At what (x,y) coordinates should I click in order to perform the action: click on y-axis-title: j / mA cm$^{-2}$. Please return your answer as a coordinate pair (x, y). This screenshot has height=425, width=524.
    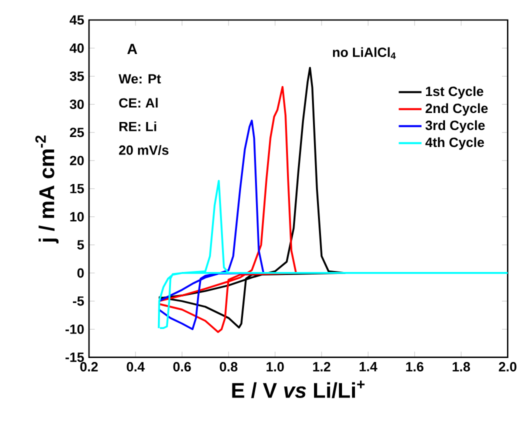
    Looking at the image, I should click on (47, 189).